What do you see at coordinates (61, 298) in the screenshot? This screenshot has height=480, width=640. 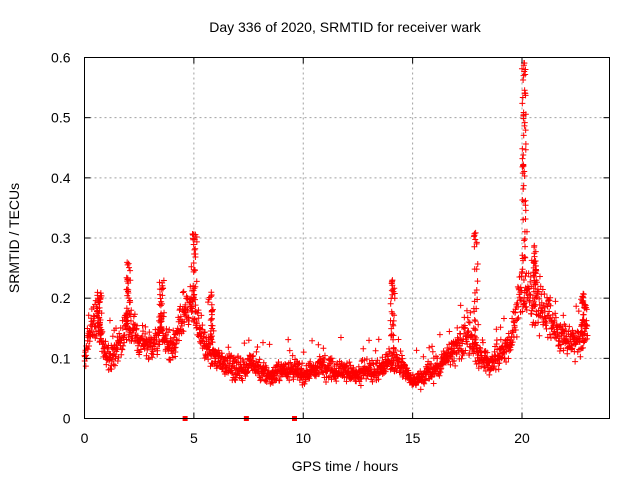 I see `y-tick-label: 0.2` at bounding box center [61, 298].